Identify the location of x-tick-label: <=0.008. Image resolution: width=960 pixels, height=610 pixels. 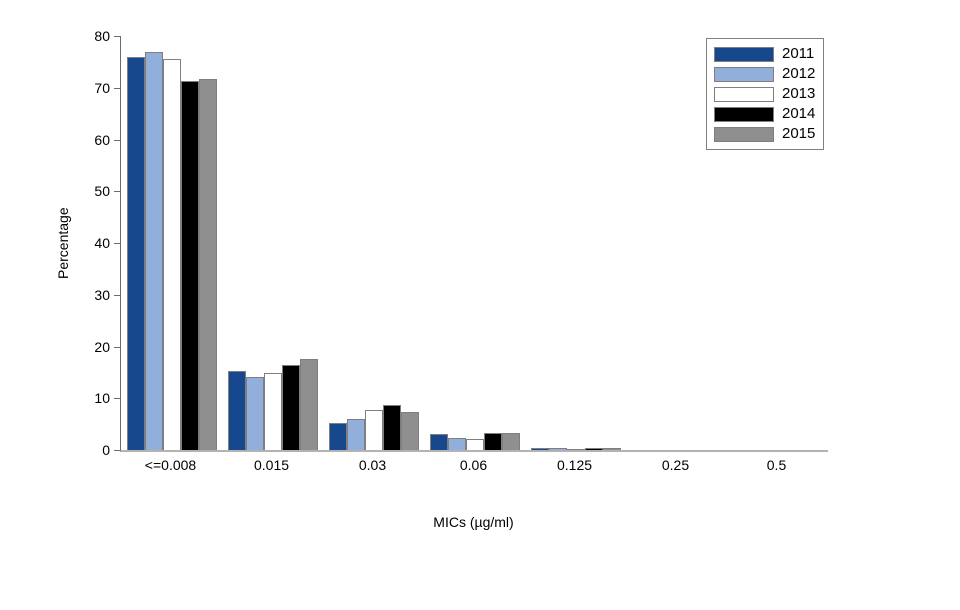
(170, 465).